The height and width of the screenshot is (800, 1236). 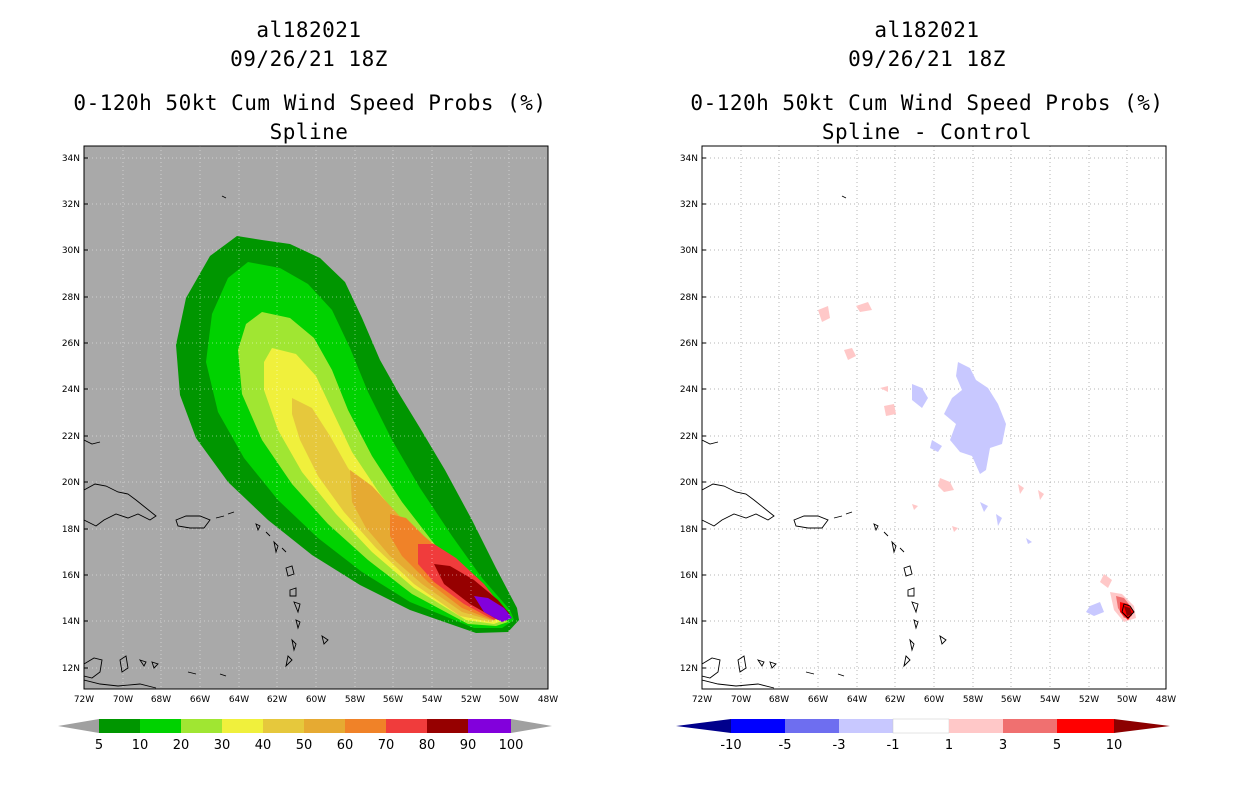 I want to click on left-lat-label: 34N, so click(x=71, y=159).